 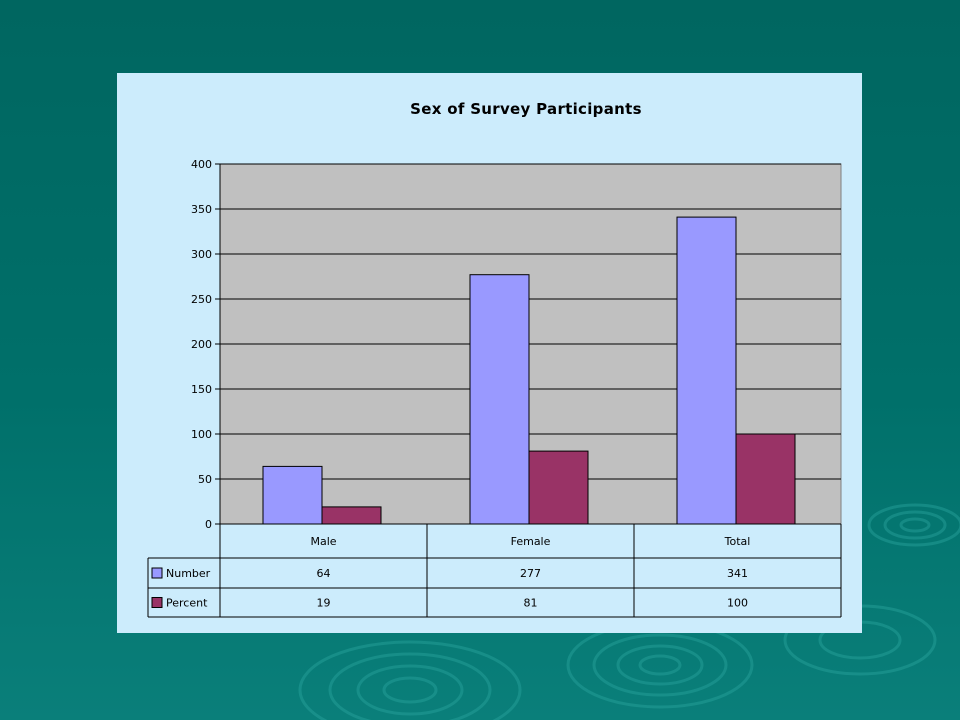 I want to click on legend-swatch-percent, so click(x=157, y=602).